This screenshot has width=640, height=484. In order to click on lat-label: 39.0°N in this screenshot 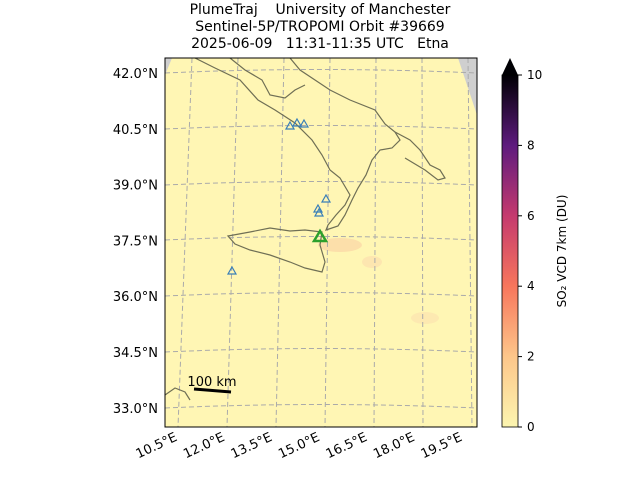, I will do `click(135, 186)`.